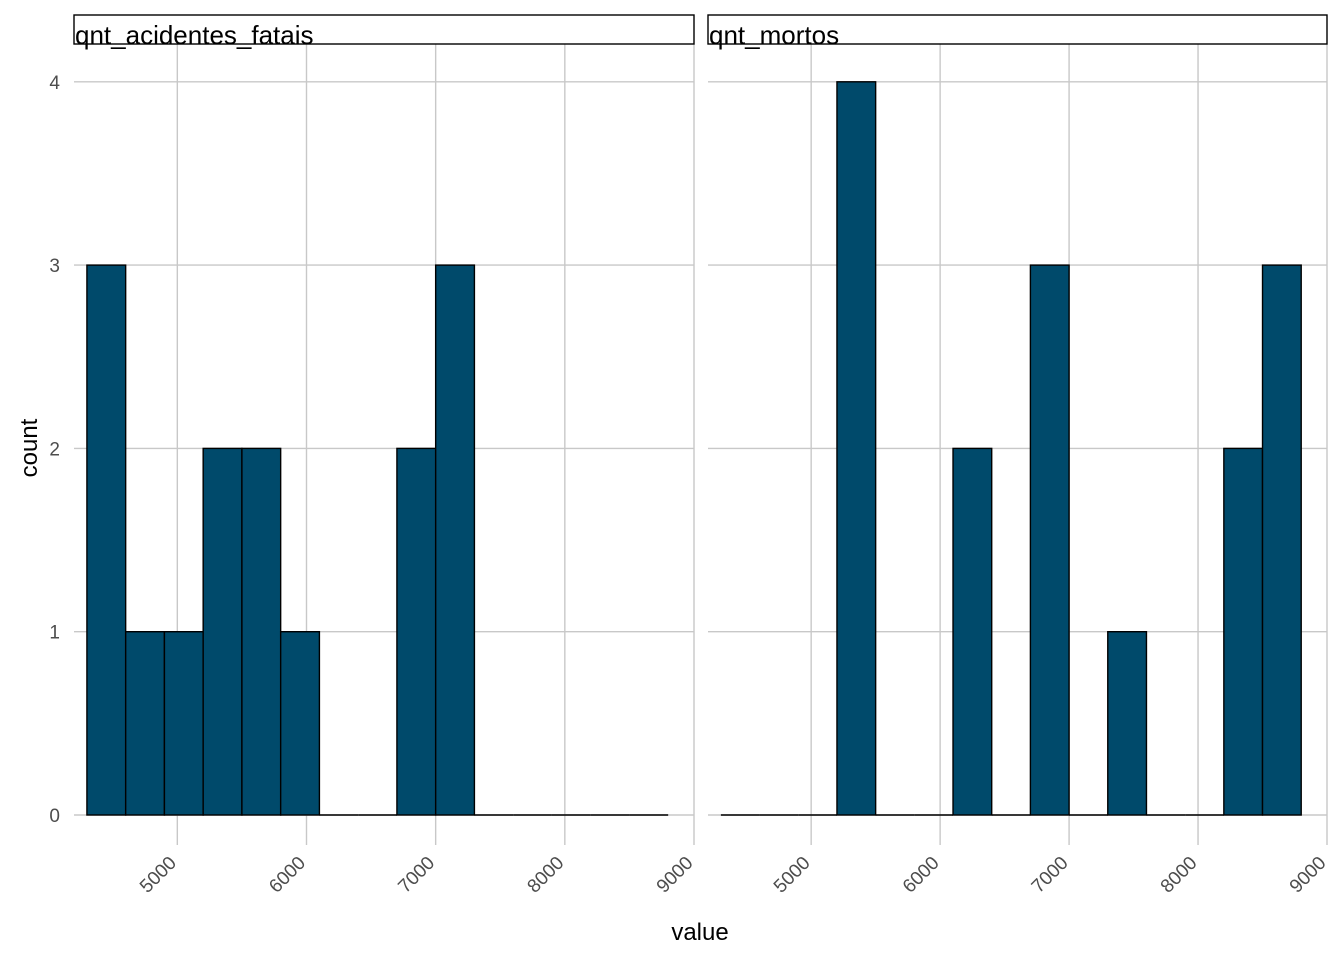 This screenshot has width=1344, height=960. I want to click on y-axis-title: count, so click(29, 447).